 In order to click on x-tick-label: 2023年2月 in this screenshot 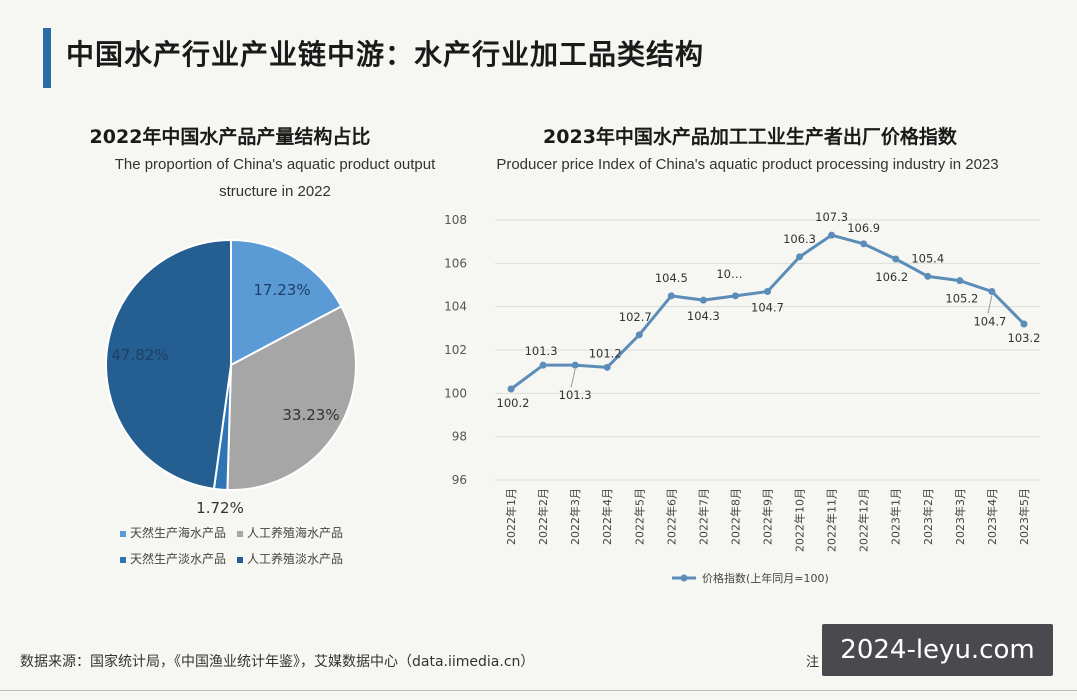, I will do `click(928, 516)`.